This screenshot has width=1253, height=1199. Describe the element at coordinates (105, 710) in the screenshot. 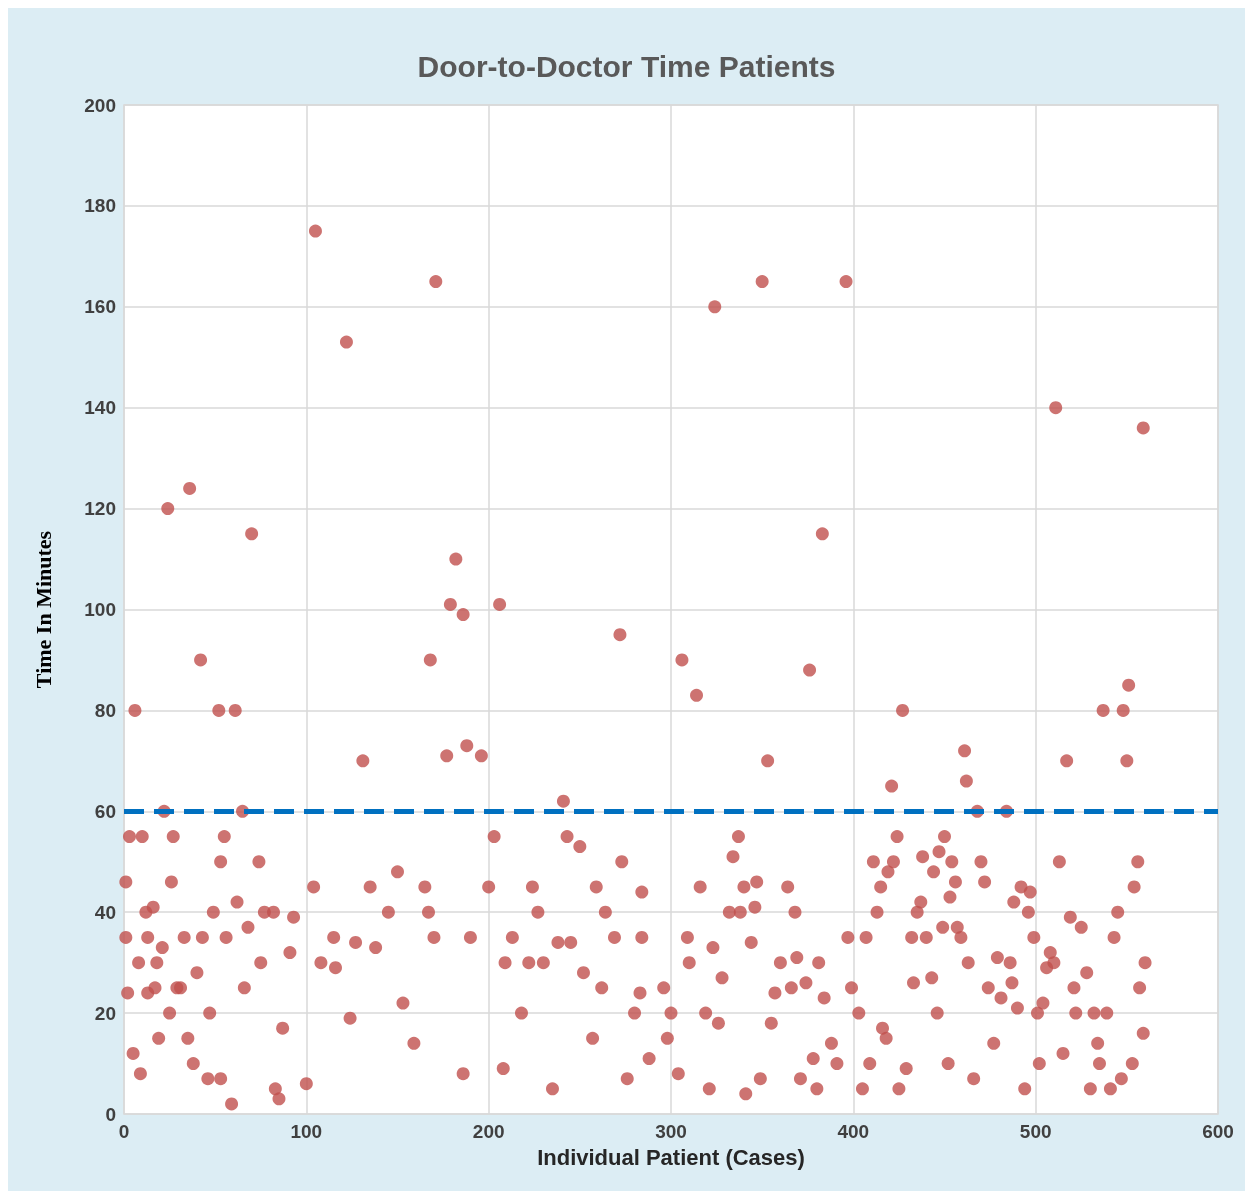

I see `y-tick-label: 80` at that location.